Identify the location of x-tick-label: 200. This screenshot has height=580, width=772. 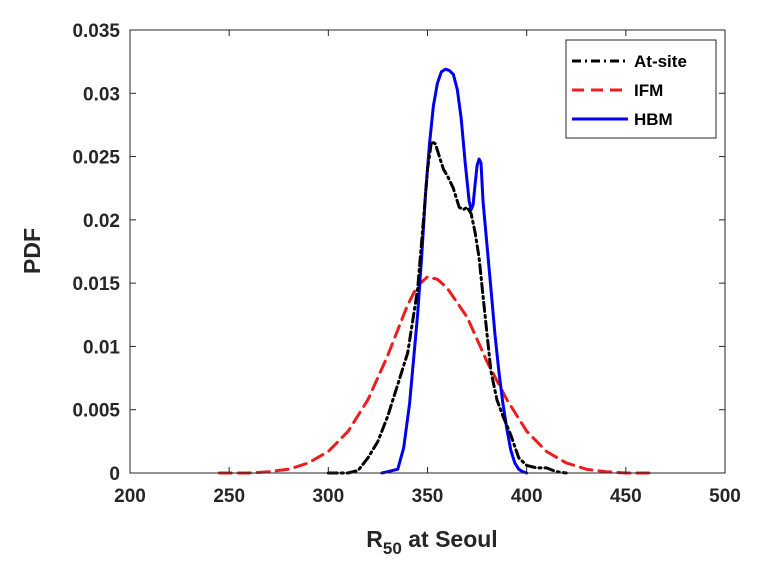
(130, 496).